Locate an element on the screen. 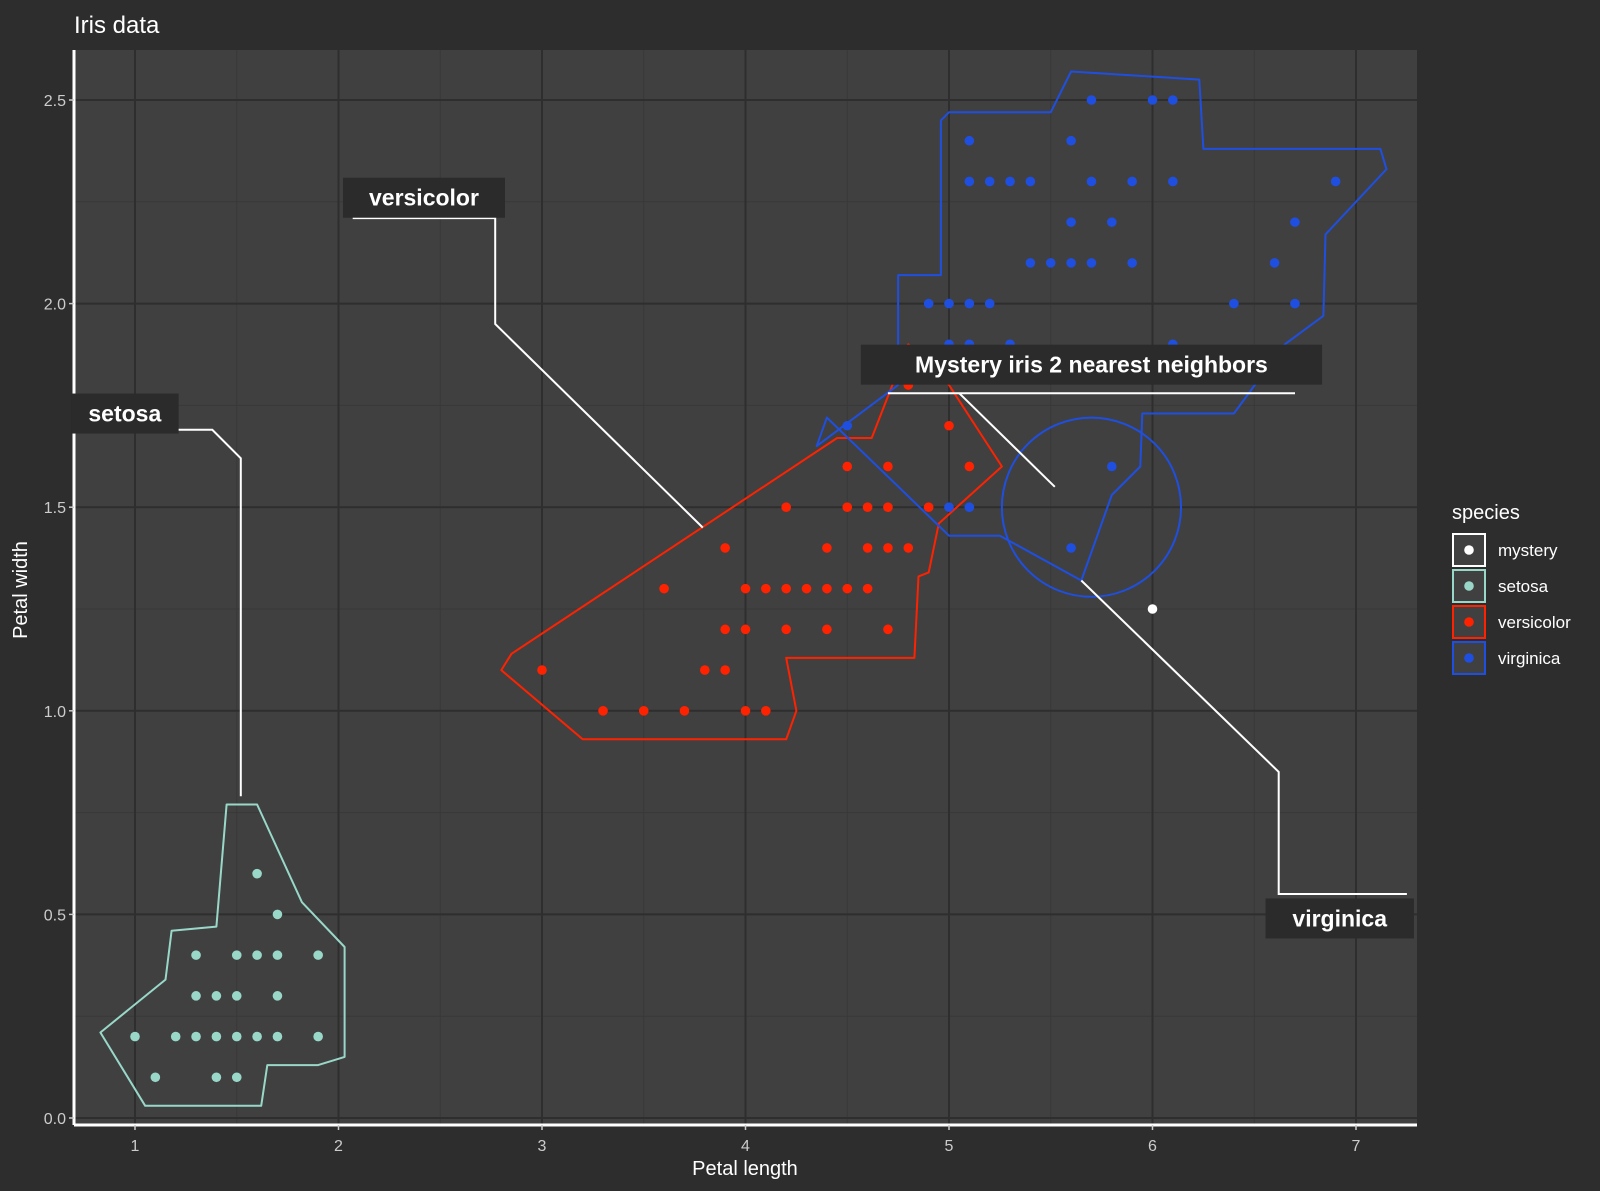 The width and height of the screenshot is (1600, 1191). x-tick-label: 7 is located at coordinates (1356, 1146).